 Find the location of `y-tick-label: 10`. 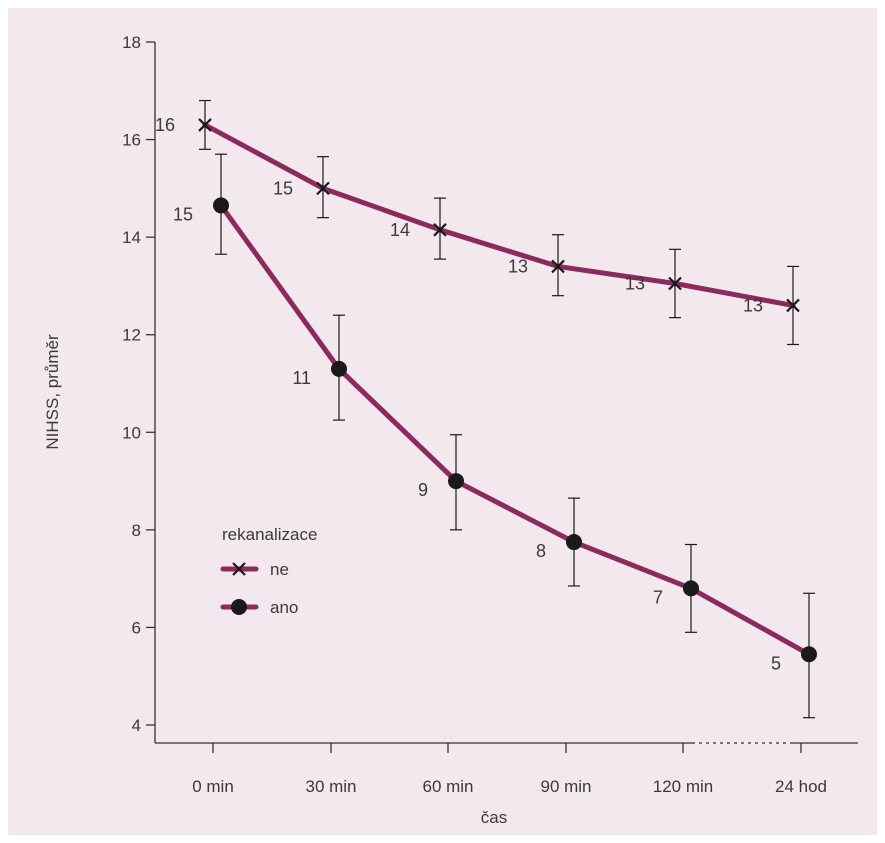

y-tick-label: 10 is located at coordinates (131, 432).